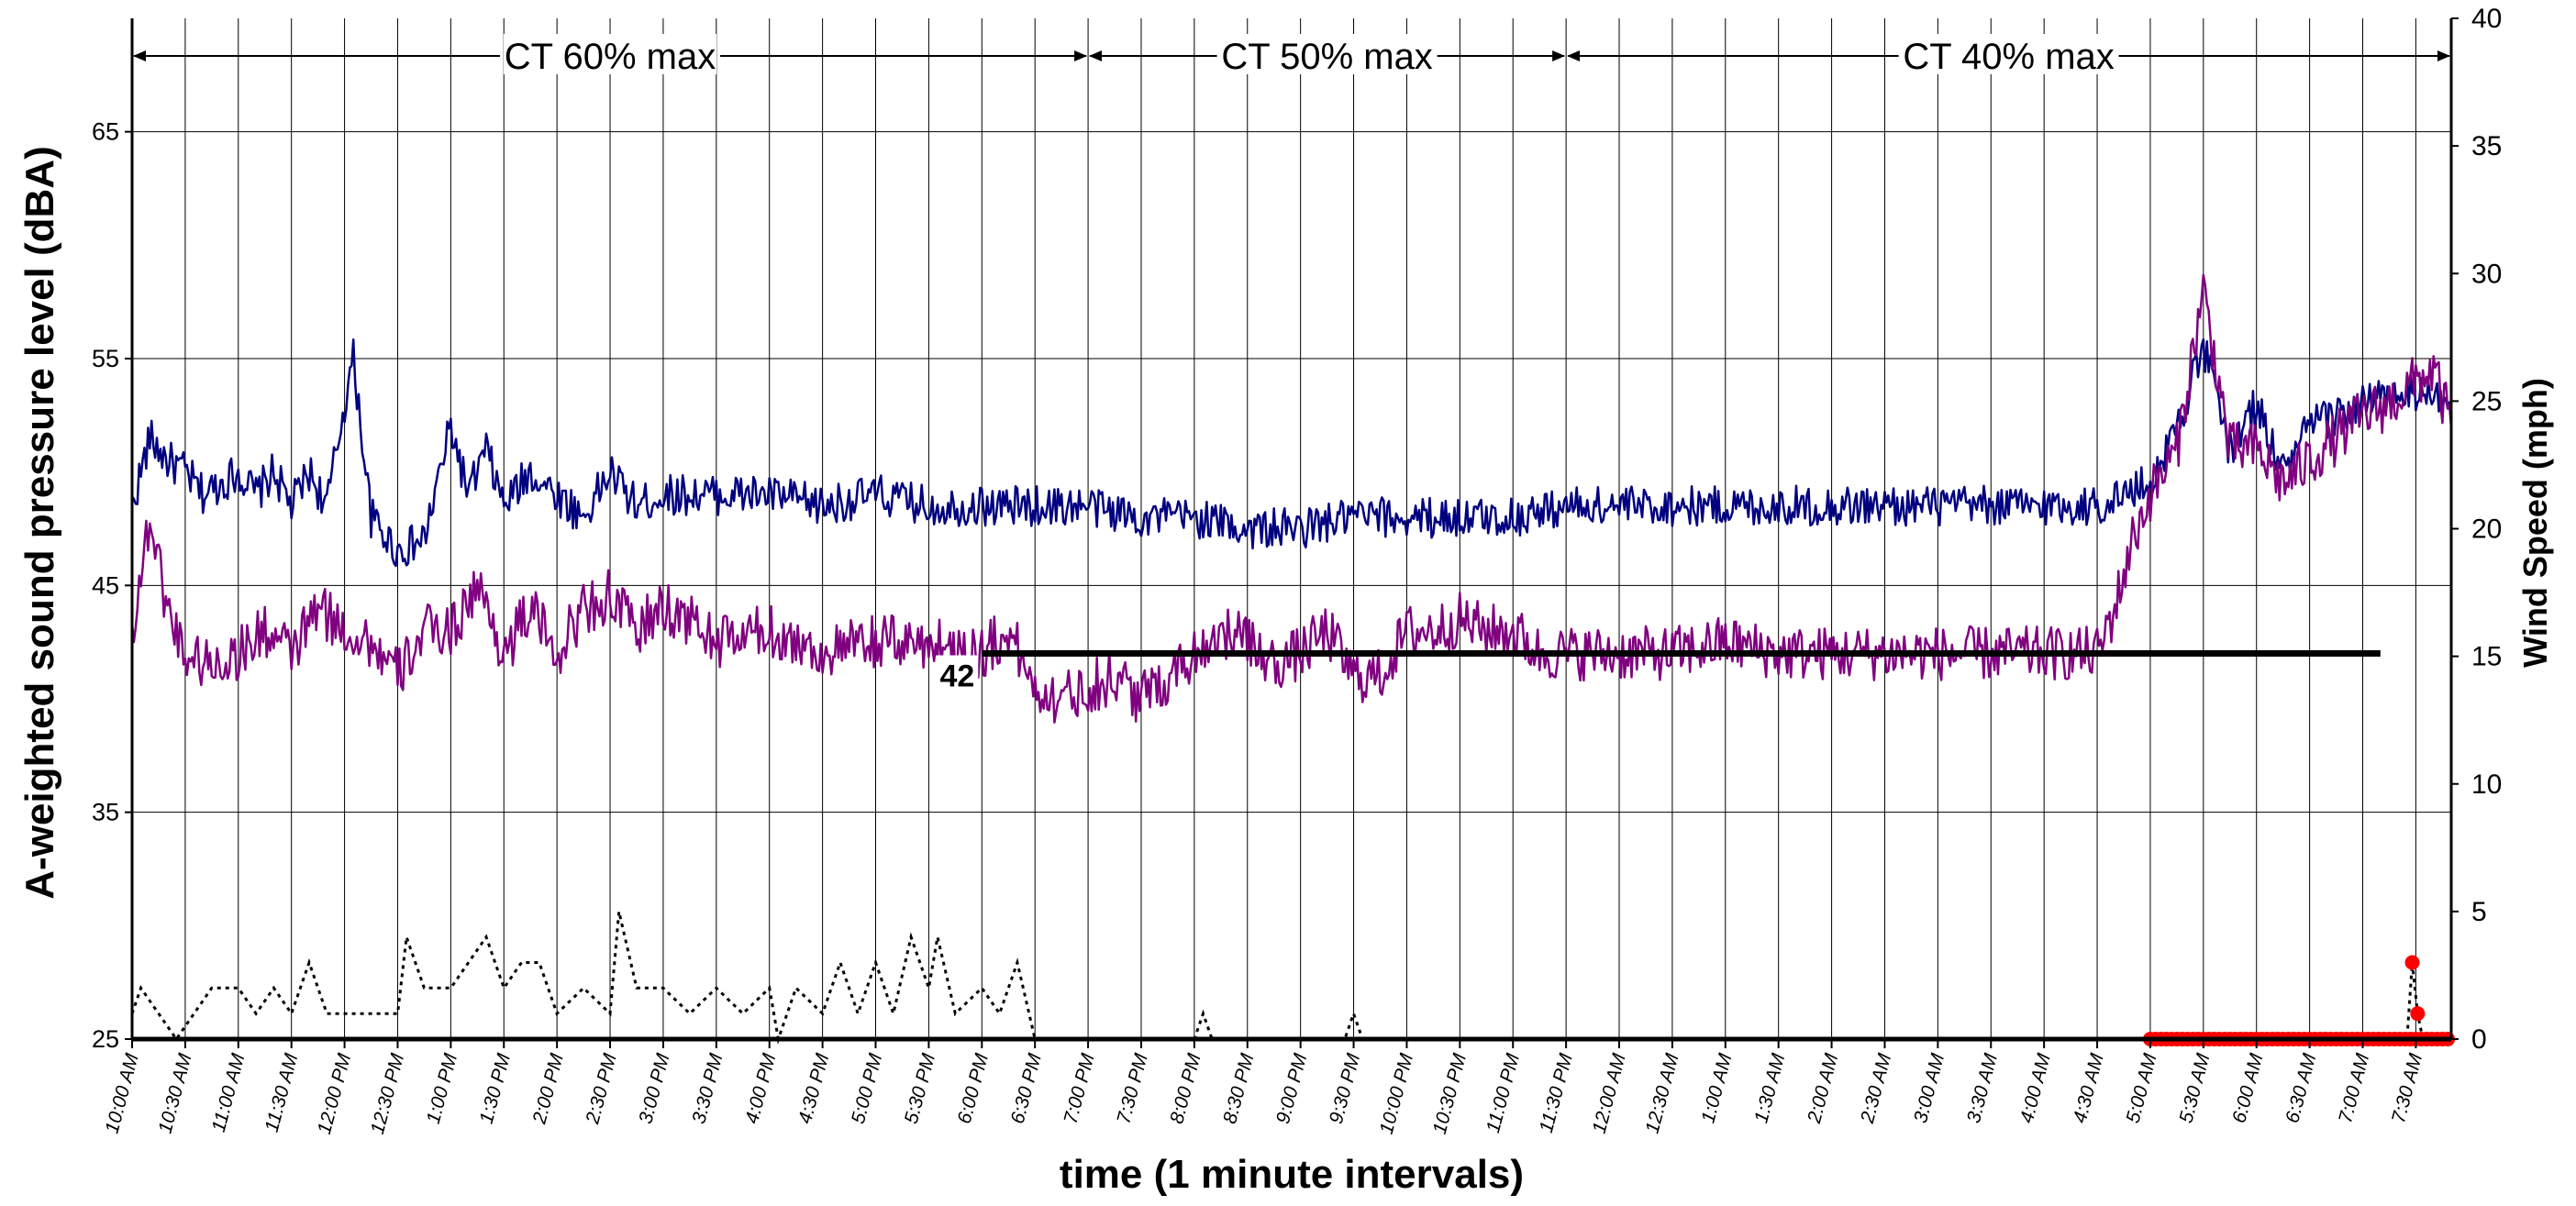  Describe the element at coordinates (105, 358) in the screenshot. I see `y-left-tick-label: 55` at that location.